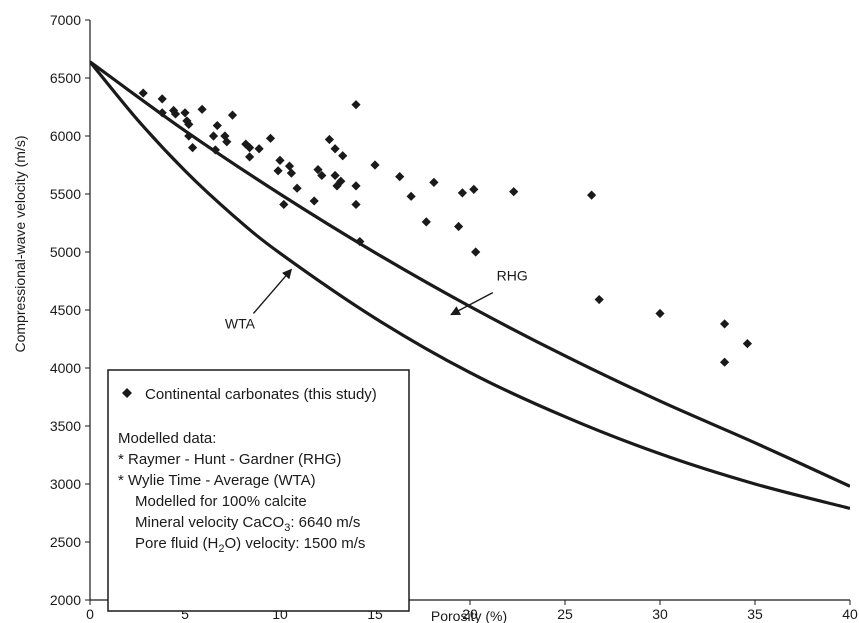  Describe the element at coordinates (65, 136) in the screenshot. I see `y-tick-label: 6000` at that location.